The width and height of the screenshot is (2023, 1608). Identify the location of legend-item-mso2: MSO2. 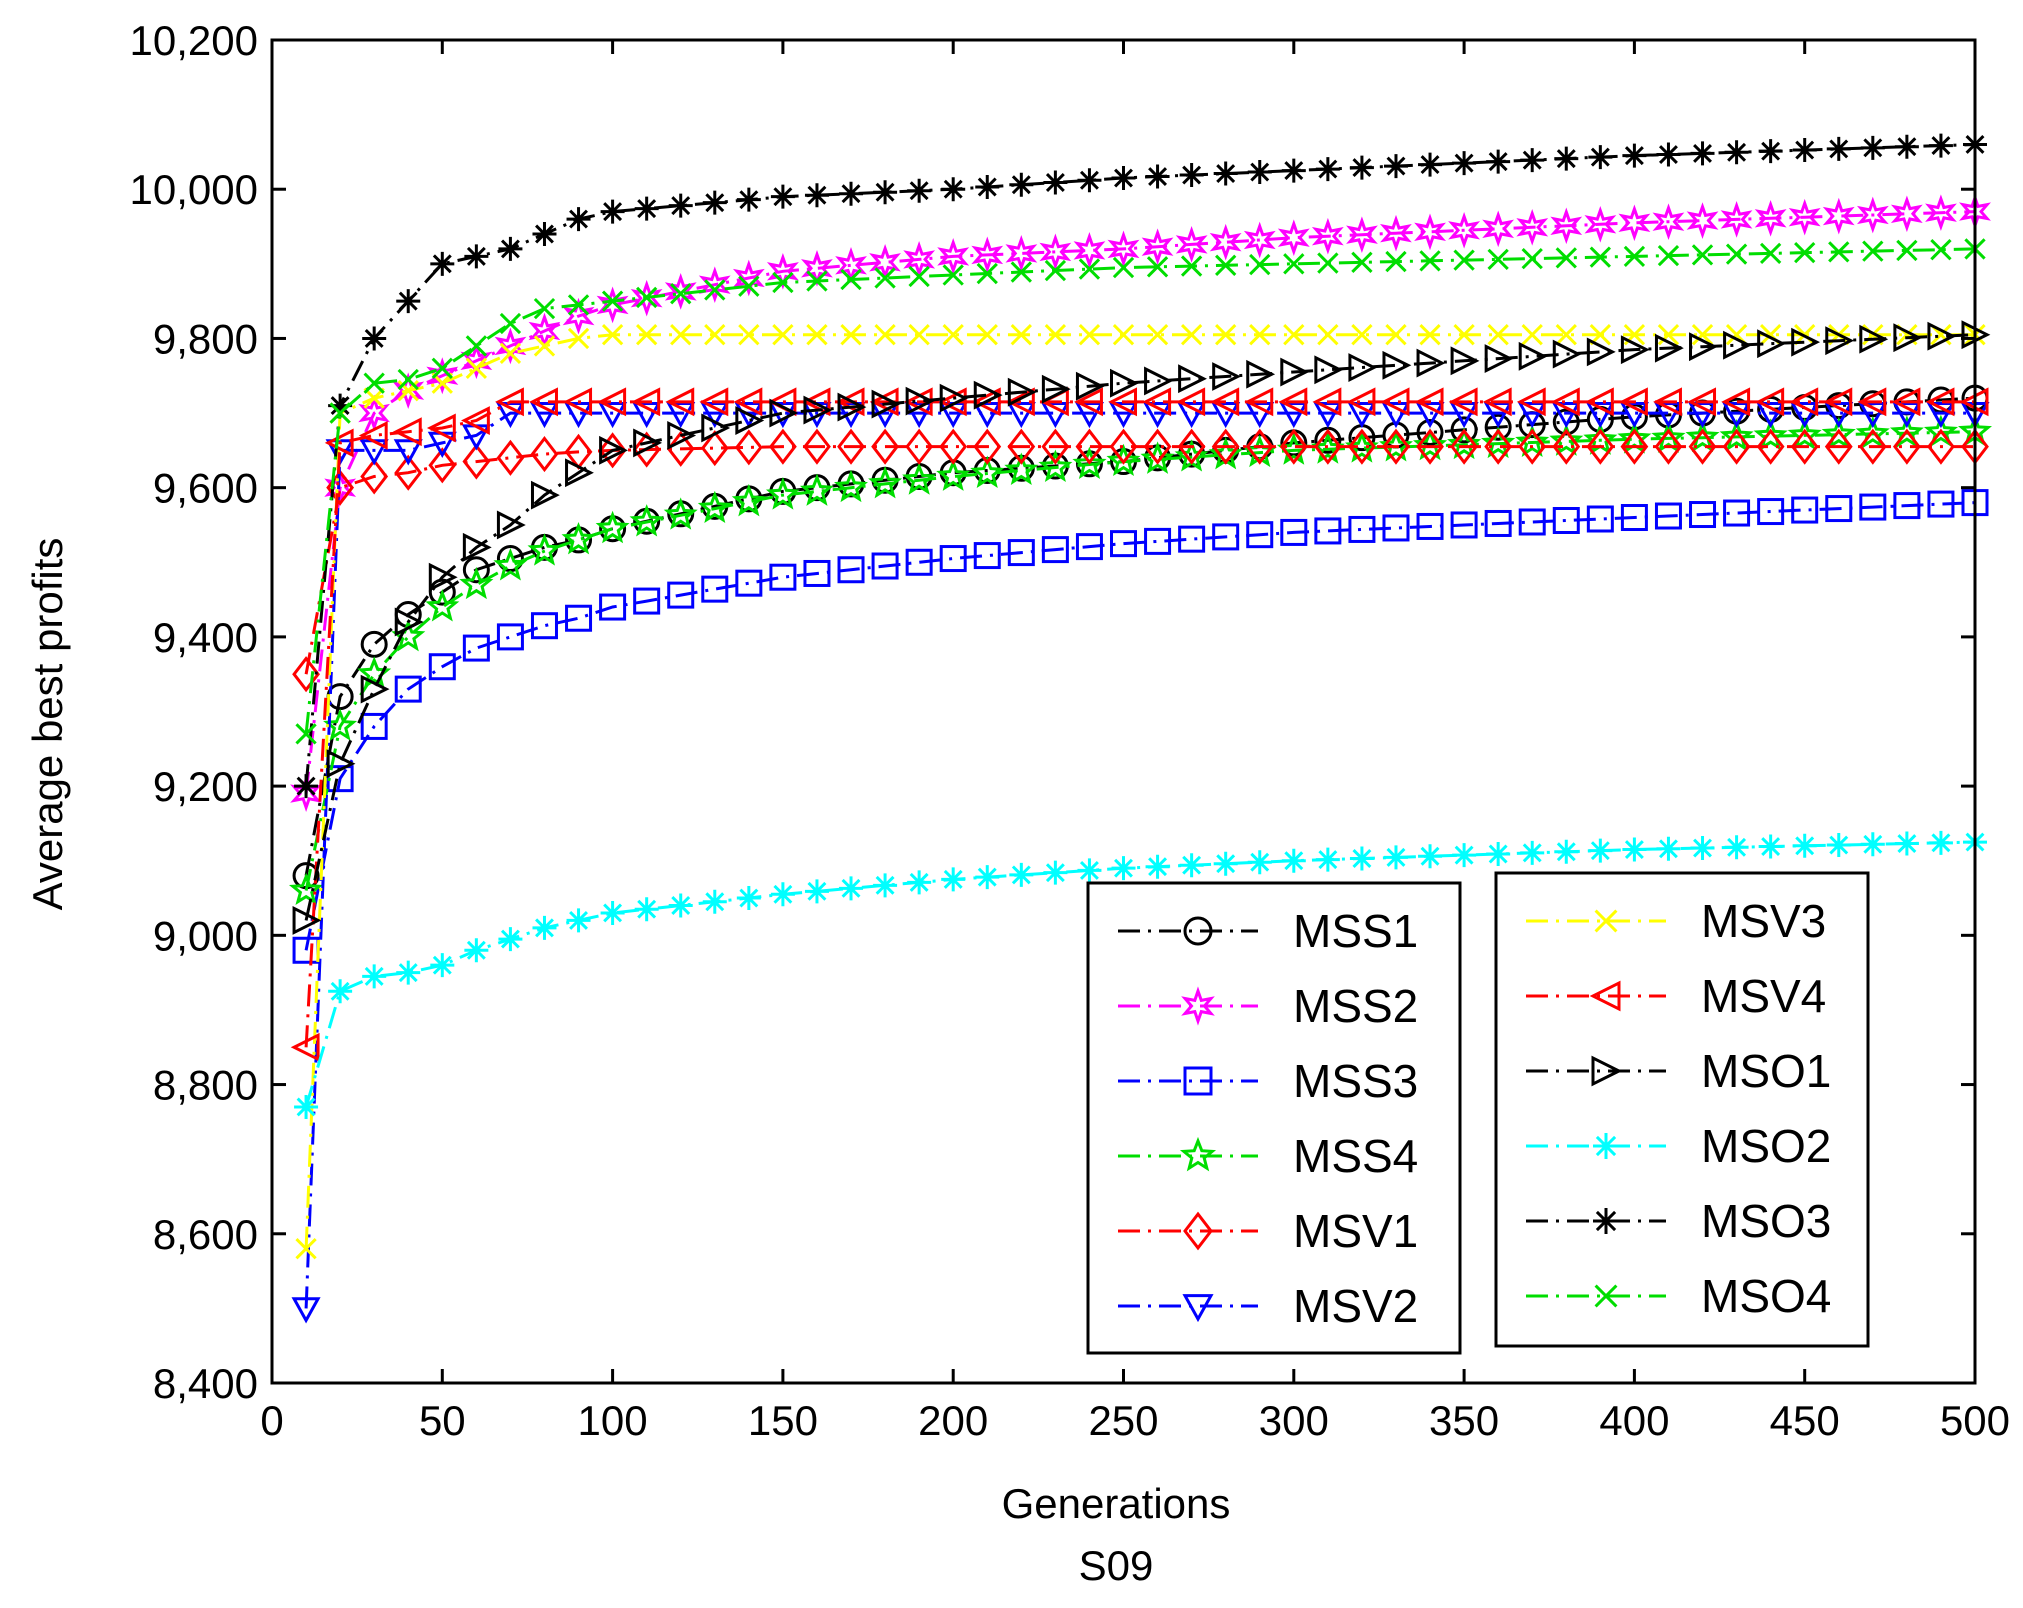
(1678, 1146).